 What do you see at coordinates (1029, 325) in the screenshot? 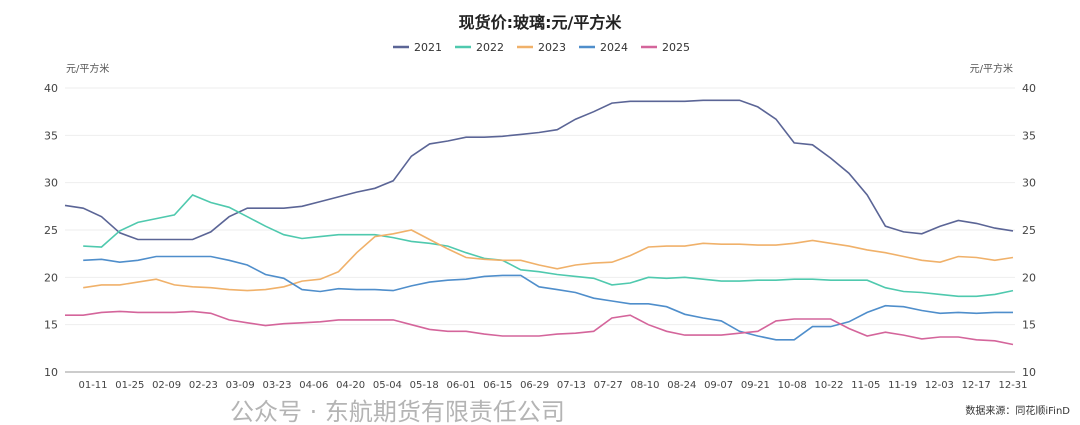
I see `y-tick-label-right: 15` at bounding box center [1029, 325].